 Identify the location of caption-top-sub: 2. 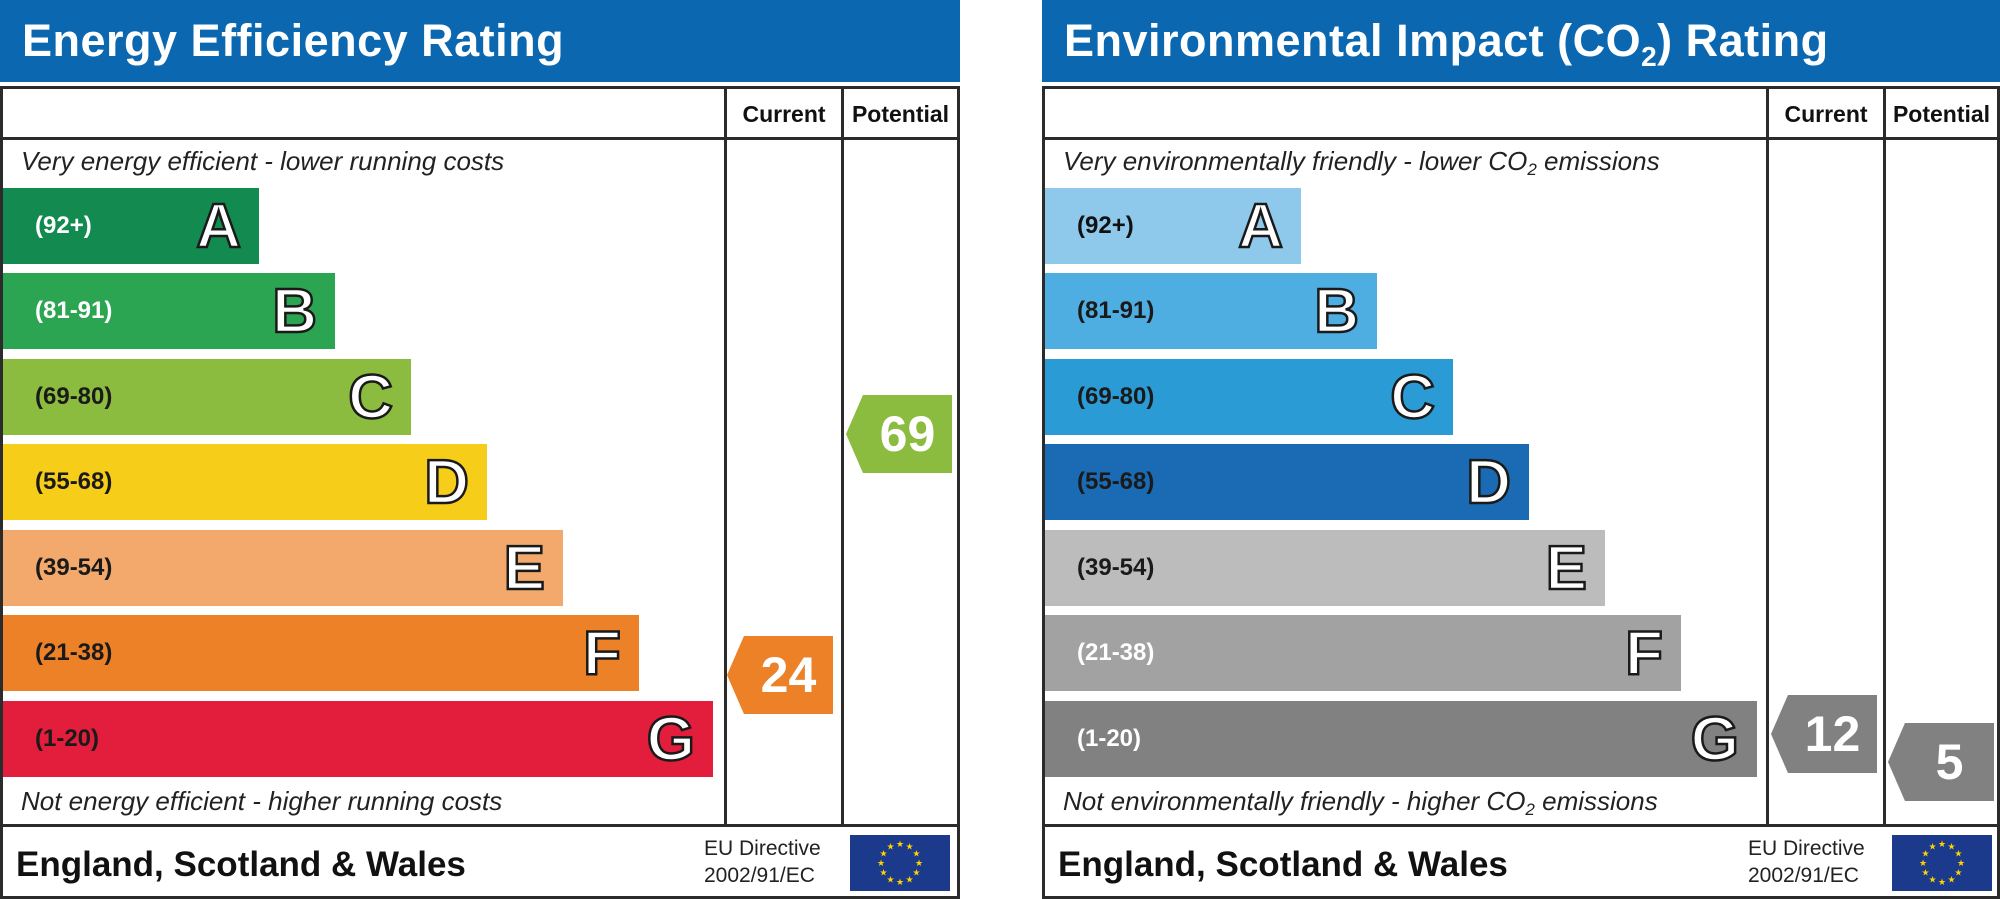
(1532, 169).